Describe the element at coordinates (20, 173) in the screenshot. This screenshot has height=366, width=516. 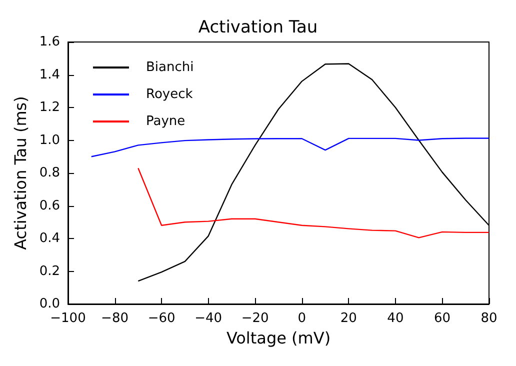
I see `y-axis-title: Activation Tau (ms)` at that location.